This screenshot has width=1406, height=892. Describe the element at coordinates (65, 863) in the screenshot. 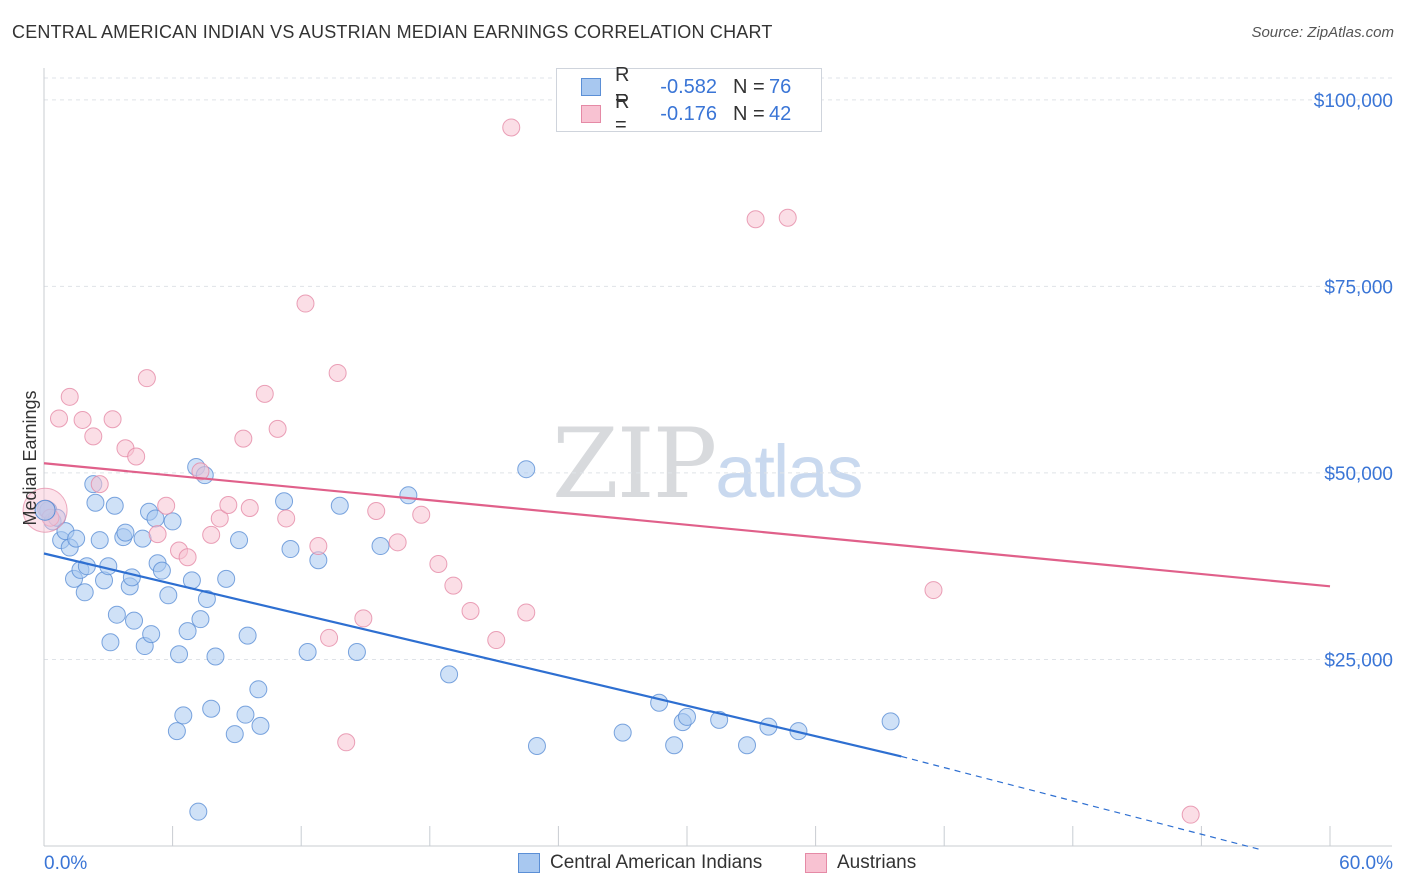

I see `x-tick-label-min: 0.0%` at that location.